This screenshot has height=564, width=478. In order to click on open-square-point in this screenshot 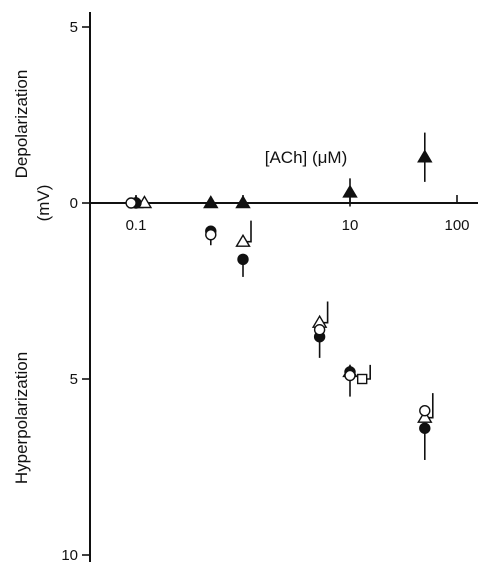, I will do `click(362, 379)`.